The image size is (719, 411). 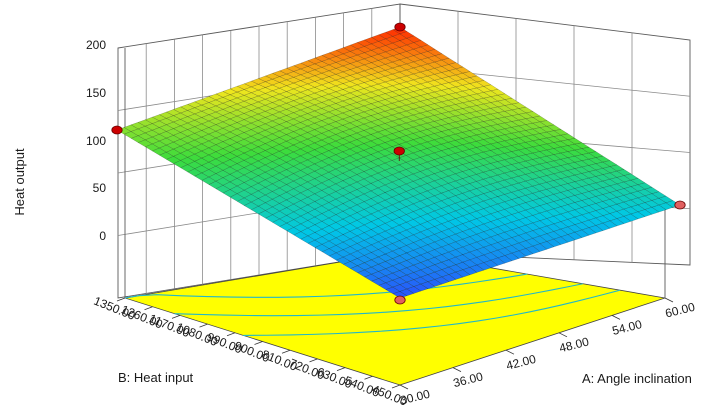 What do you see at coordinates (415, 397) in the screenshot?
I see `x-tick-label: 30.00` at bounding box center [415, 397].